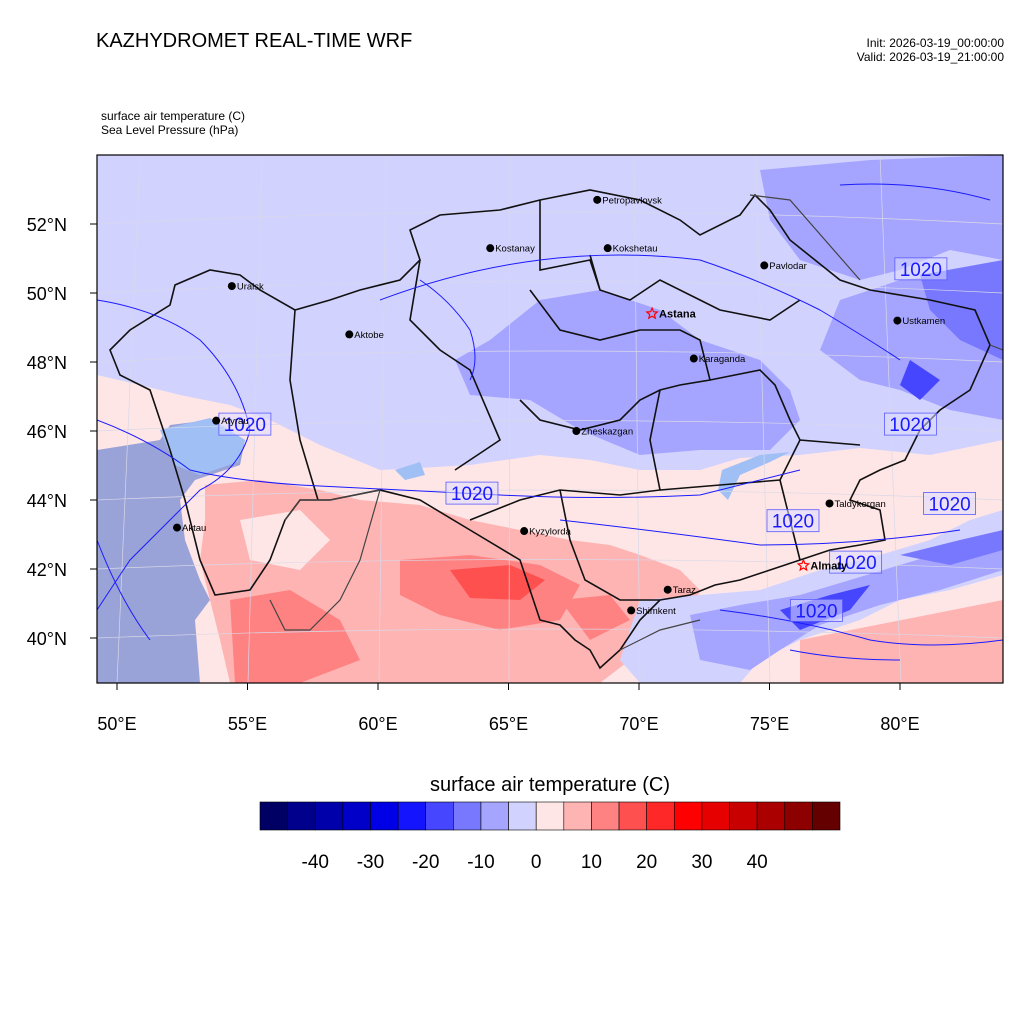 This screenshot has width=1024, height=1024. I want to click on colorbar-tick-label: 20, so click(646, 862).